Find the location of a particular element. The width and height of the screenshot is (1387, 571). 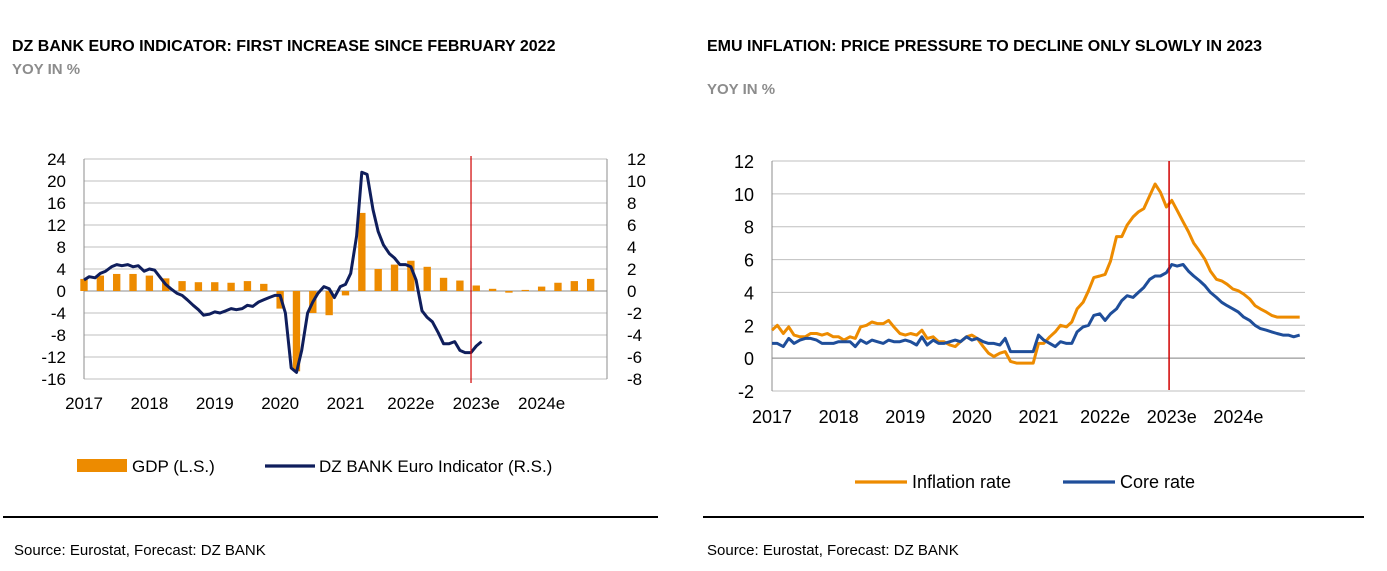

y-right-tick-label: 2 is located at coordinates (631, 269).